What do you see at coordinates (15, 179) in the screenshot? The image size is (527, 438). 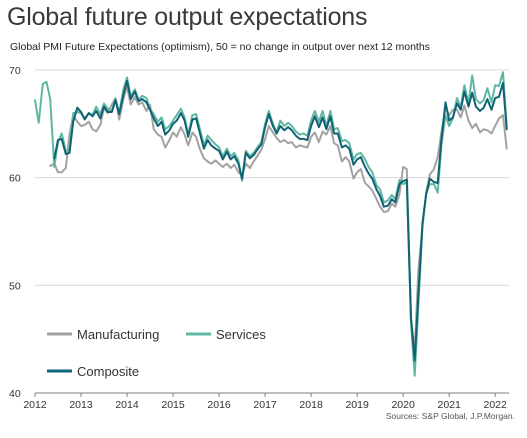 I see `y-tick-label: 60` at bounding box center [15, 179].